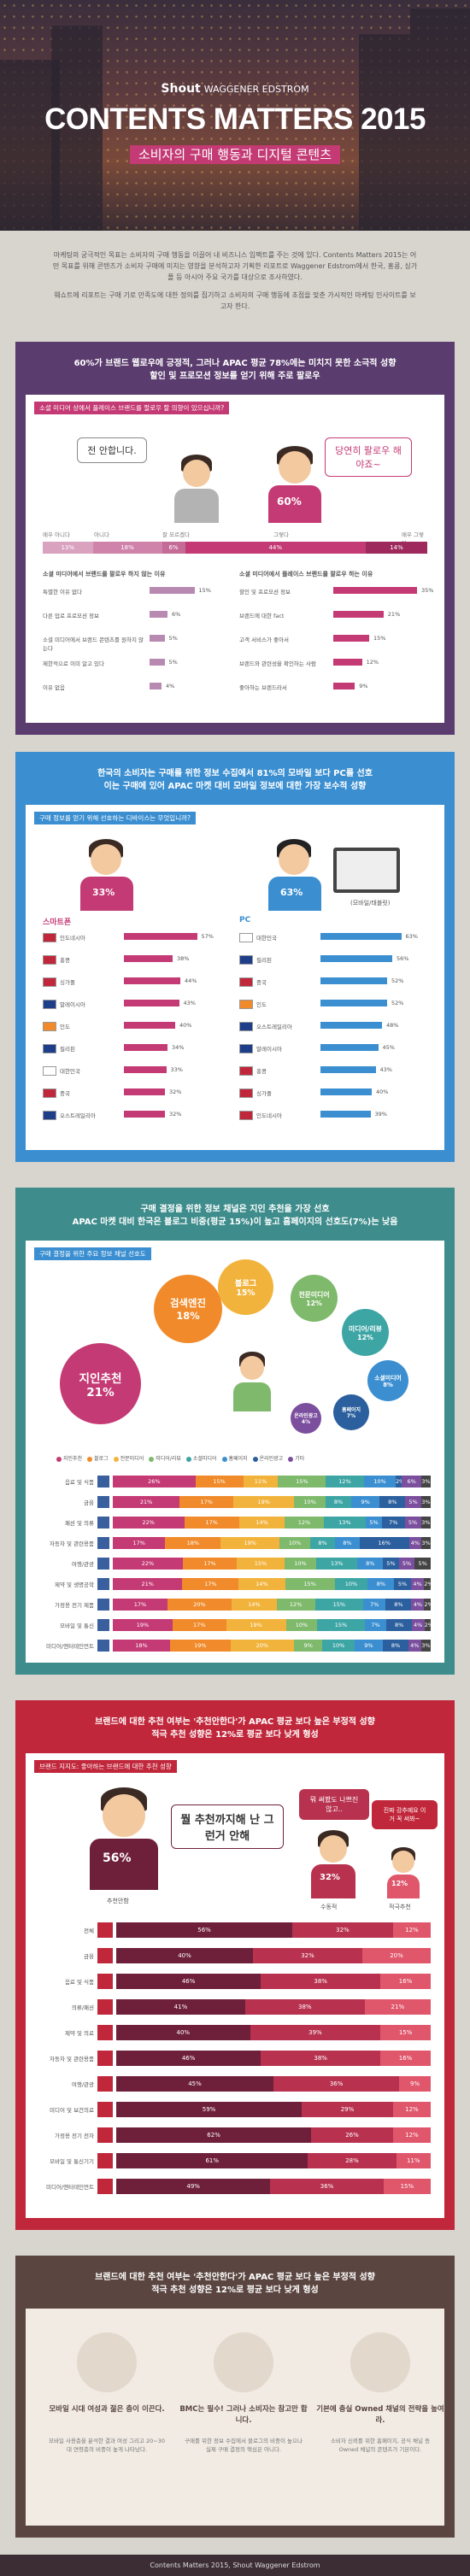 This screenshot has height=2576, width=470. What do you see at coordinates (235, 548) in the screenshot?
I see `scale-bar: 13% 18% 6% 44% 14%` at bounding box center [235, 548].